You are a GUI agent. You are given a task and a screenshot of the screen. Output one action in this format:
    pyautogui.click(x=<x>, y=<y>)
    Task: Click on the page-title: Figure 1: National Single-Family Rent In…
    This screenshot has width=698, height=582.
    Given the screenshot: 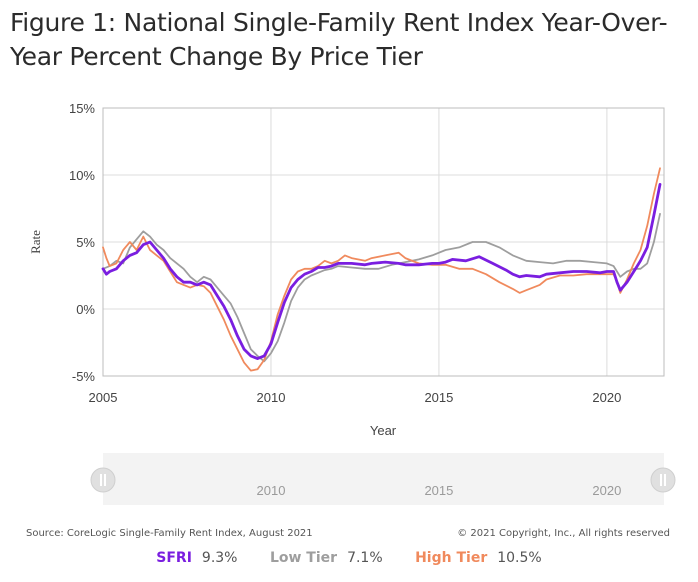 What is the action you would take?
    pyautogui.click(x=339, y=39)
    